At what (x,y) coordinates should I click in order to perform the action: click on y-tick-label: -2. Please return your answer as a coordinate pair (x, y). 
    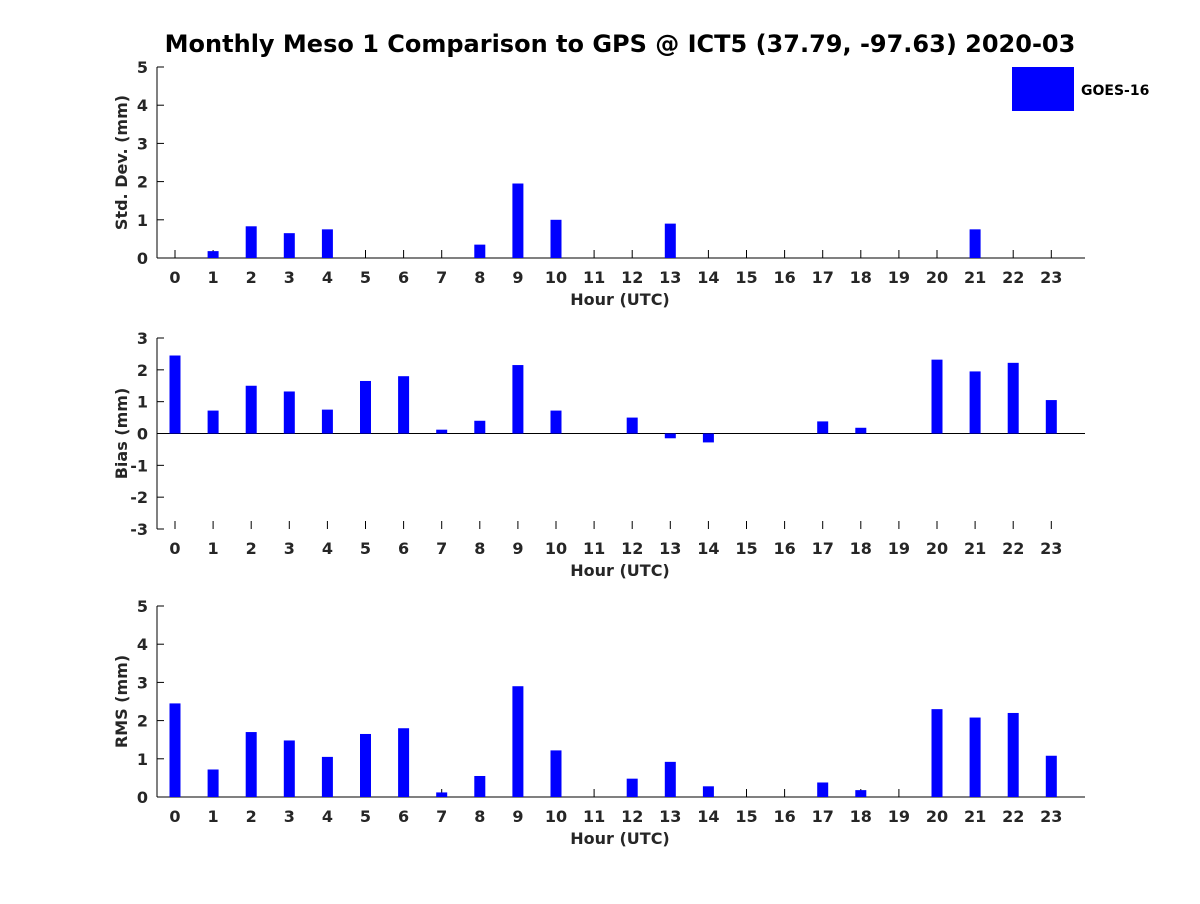
    Looking at the image, I should click on (139, 497).